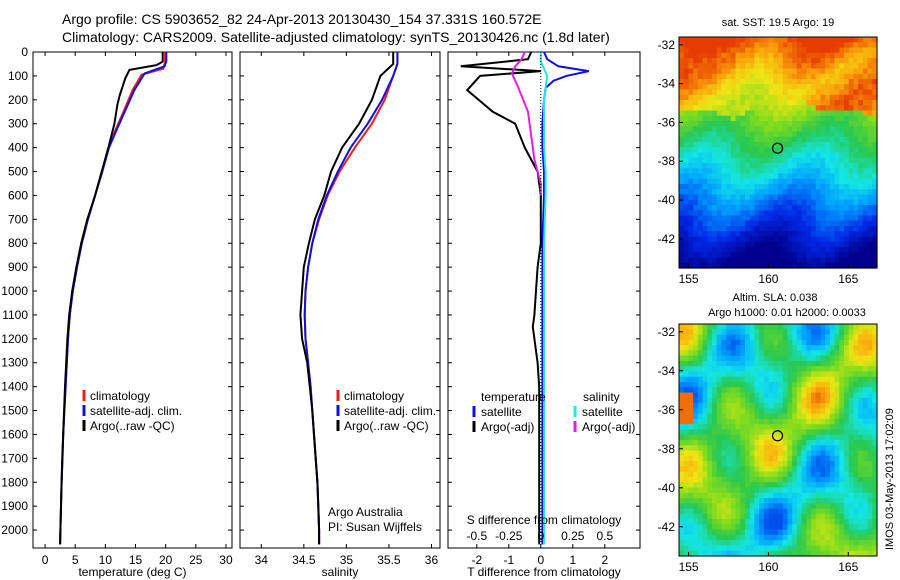 The image size is (900, 580). Describe the element at coordinates (778, 440) in the screenshot. I see `map-frame` at that location.